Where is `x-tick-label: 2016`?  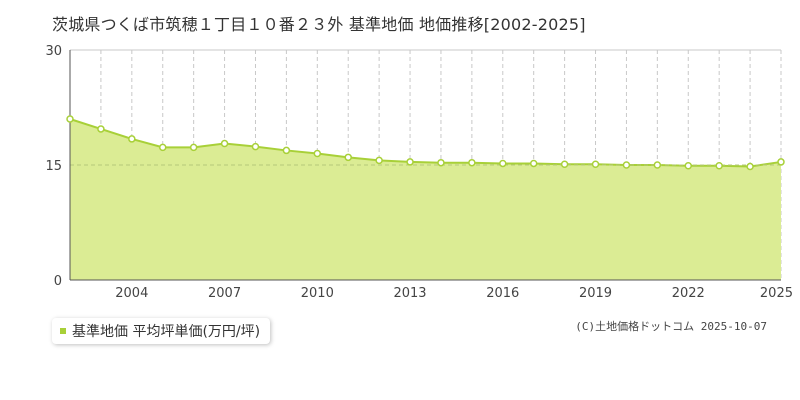 x-tick-label: 2016 is located at coordinates (502, 293).